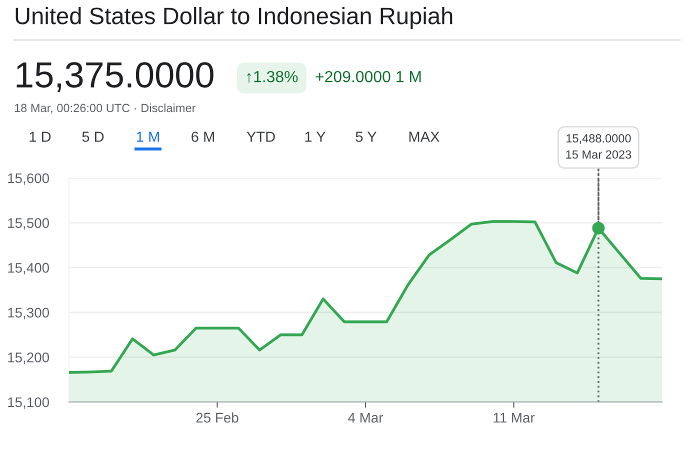 Image resolution: width=690 pixels, height=450 pixels. What do you see at coordinates (147, 137) in the screenshot?
I see `text: 1 M` at bounding box center [147, 137].